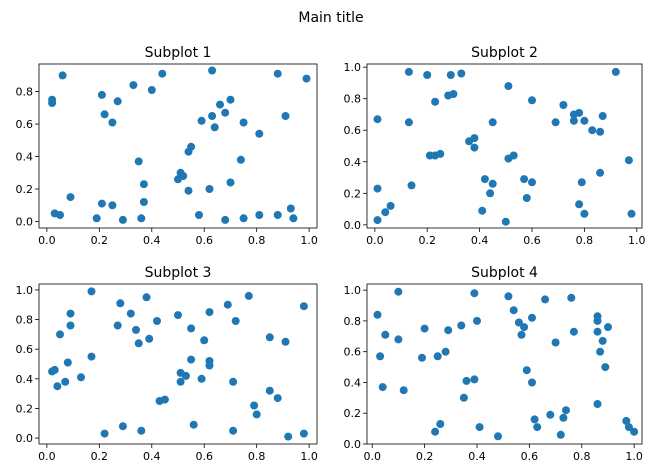  Describe the element at coordinates (353, 290) in the screenshot. I see `y-tick-label: 1.0` at that location.